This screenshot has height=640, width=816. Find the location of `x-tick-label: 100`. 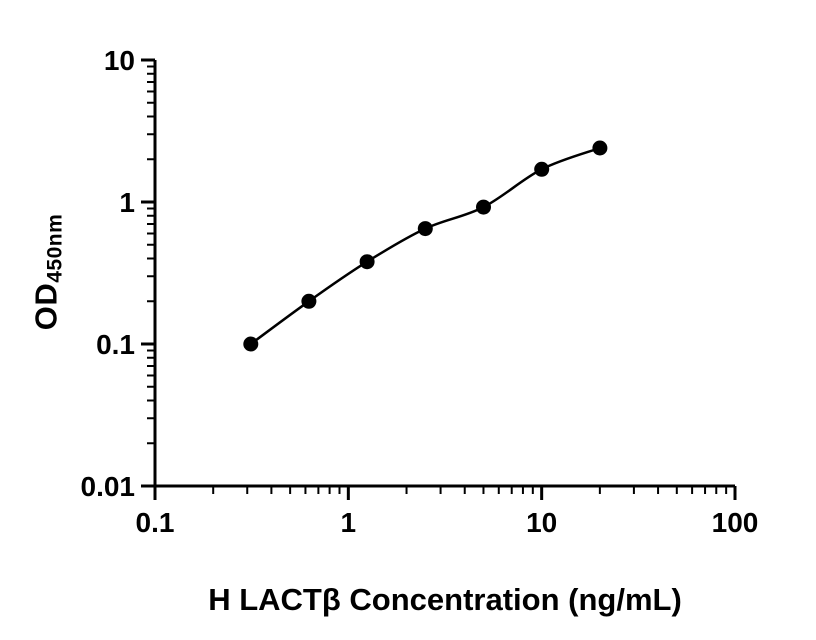

x-tick-label: 100 is located at coordinates (735, 522).